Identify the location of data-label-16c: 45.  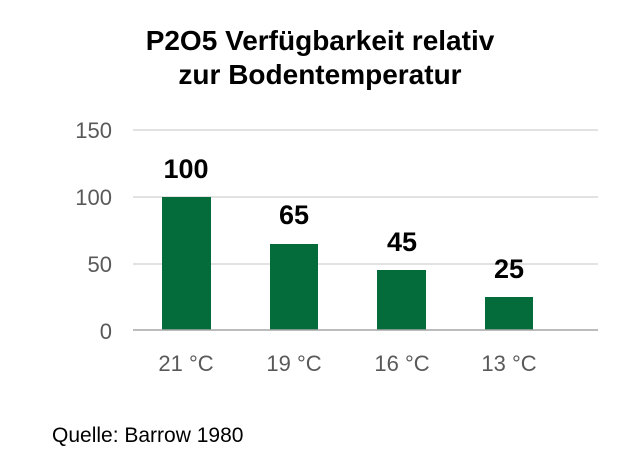
(402, 242).